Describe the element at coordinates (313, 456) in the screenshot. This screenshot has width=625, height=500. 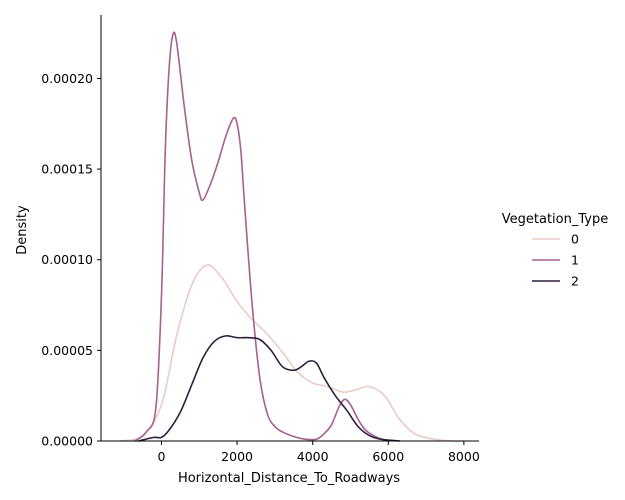
I see `x-tick-label: 4000` at that location.